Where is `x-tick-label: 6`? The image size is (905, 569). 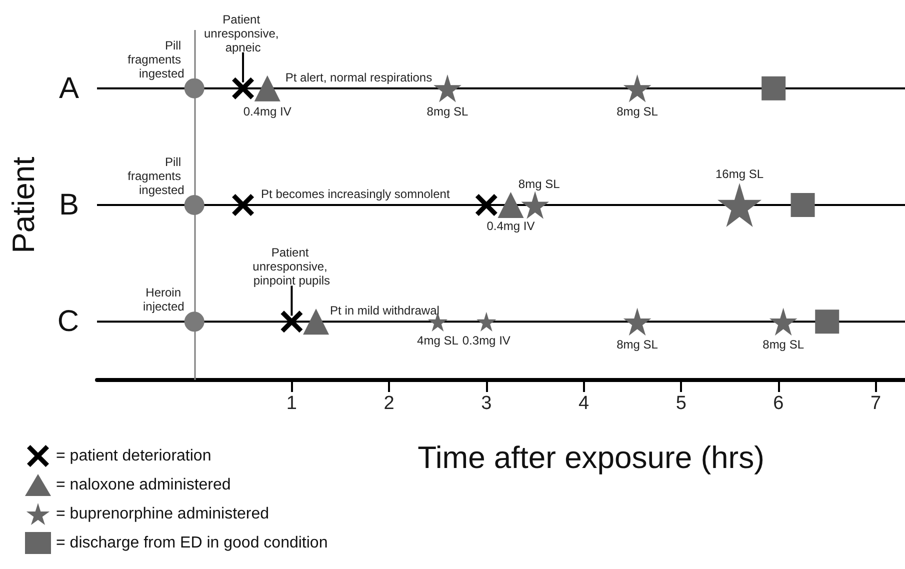 x-tick-label: 6 is located at coordinates (778, 403).